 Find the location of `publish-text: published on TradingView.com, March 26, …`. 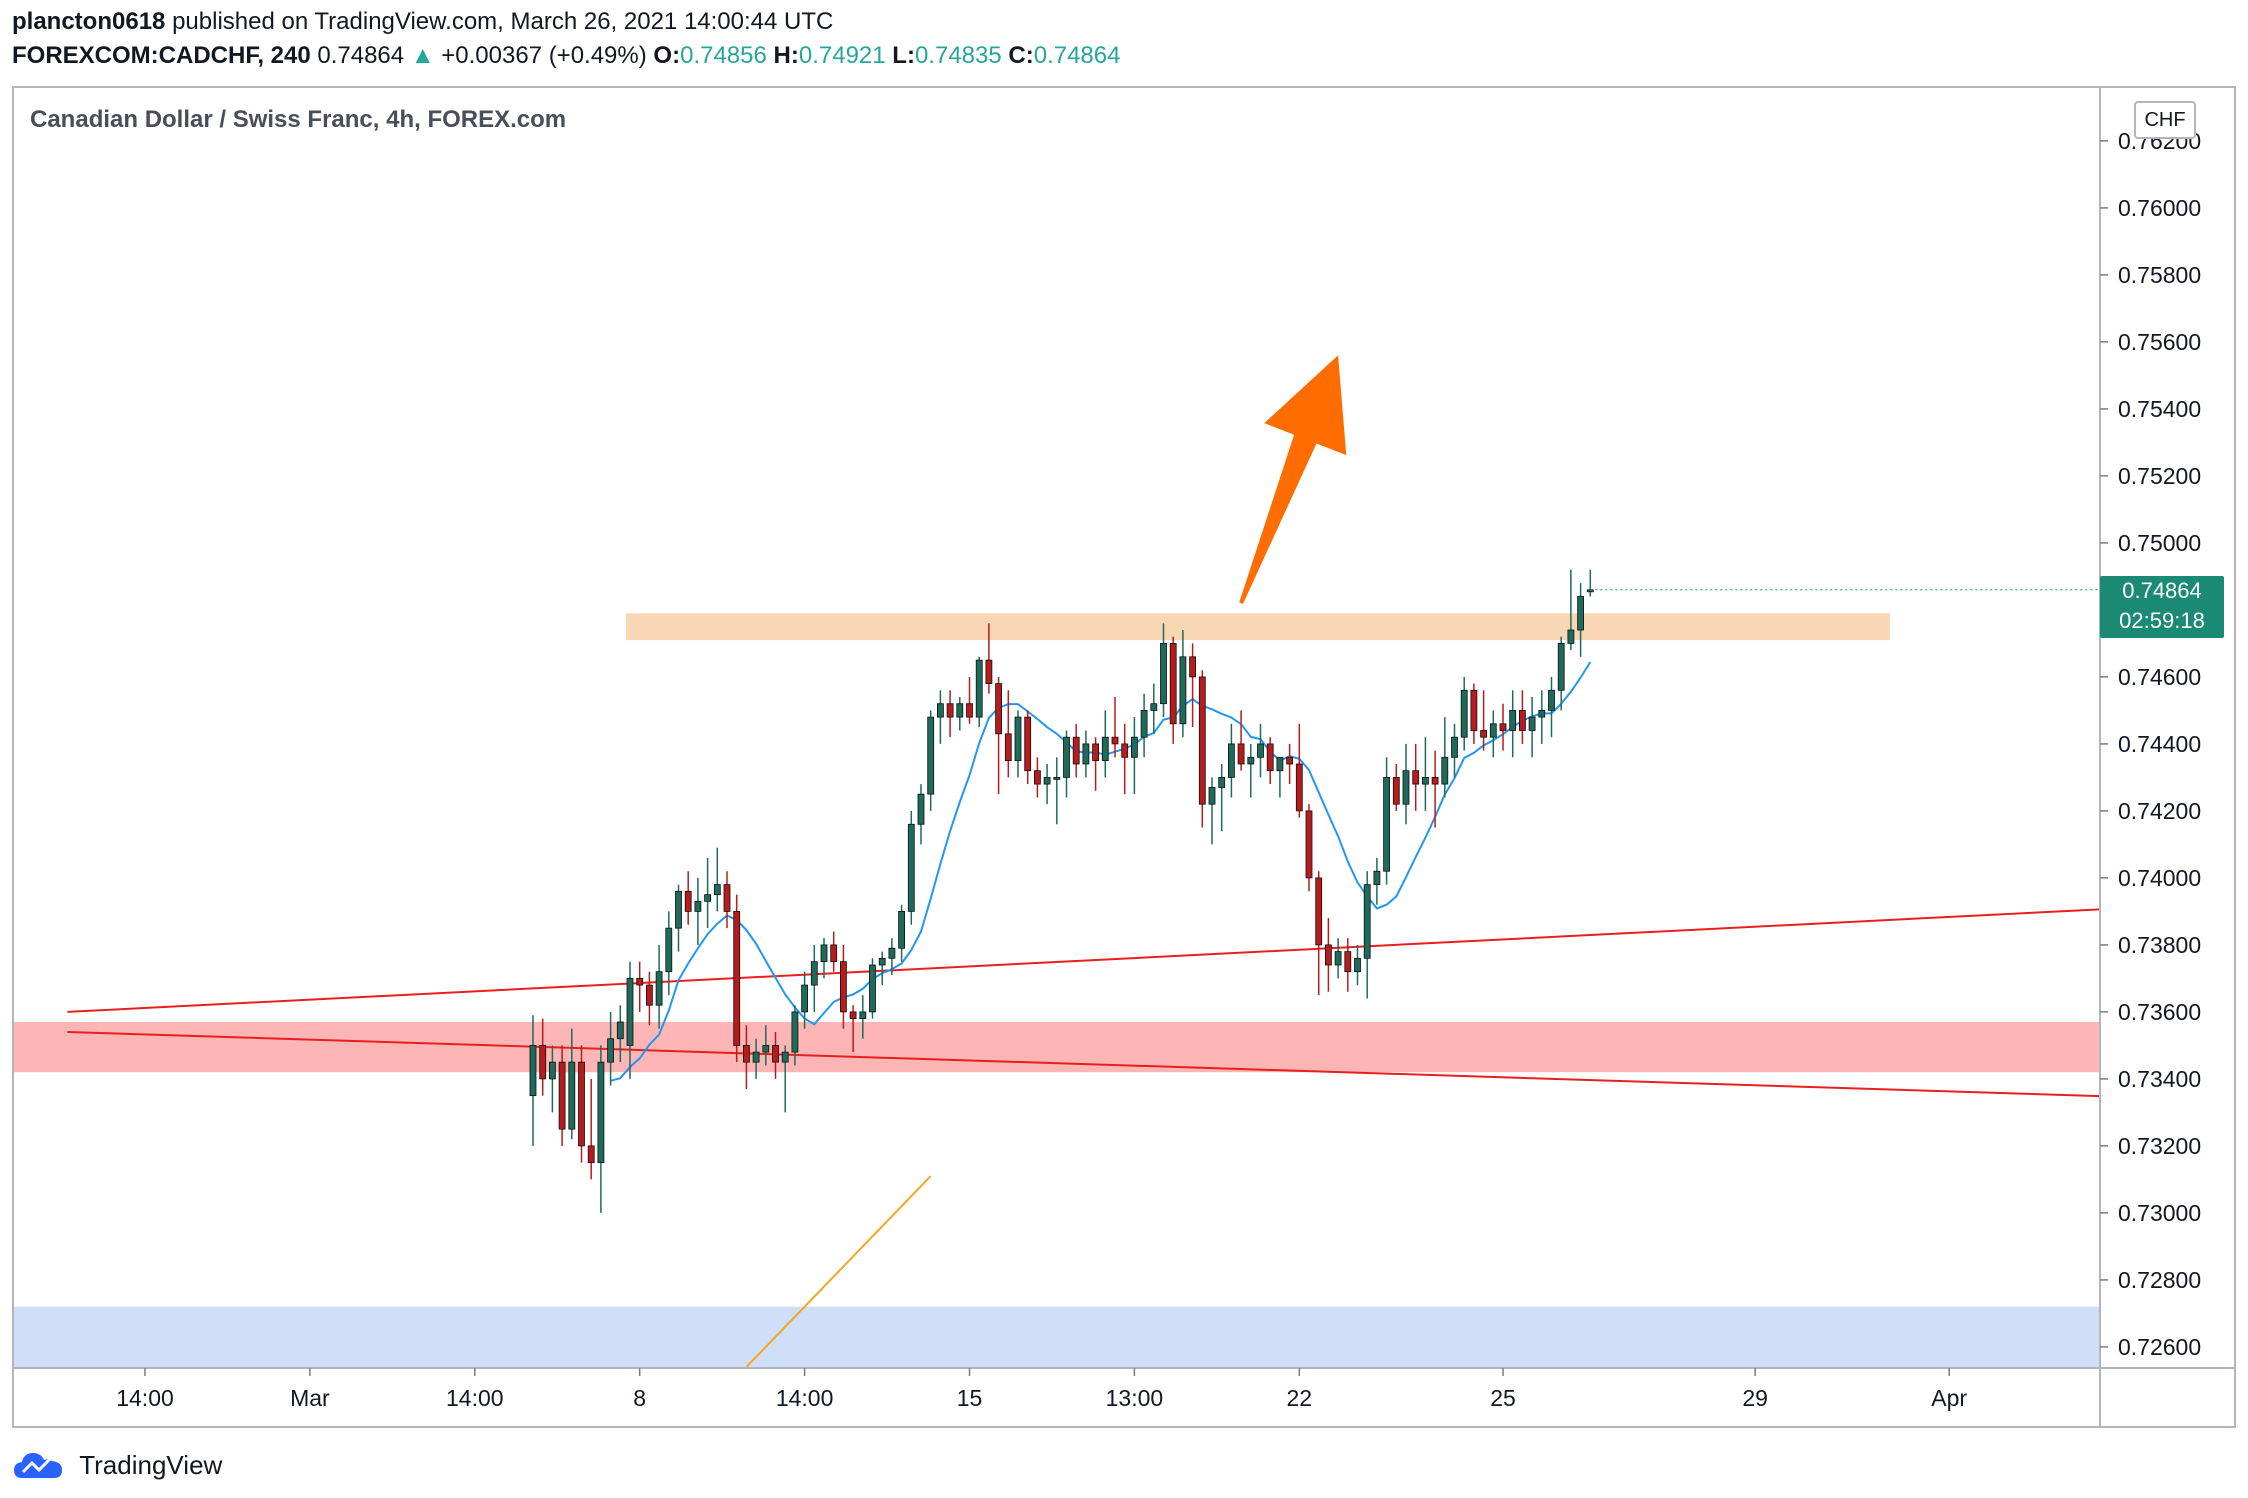

publish-text: published on TradingView.com, March 26, … is located at coordinates (503, 21).